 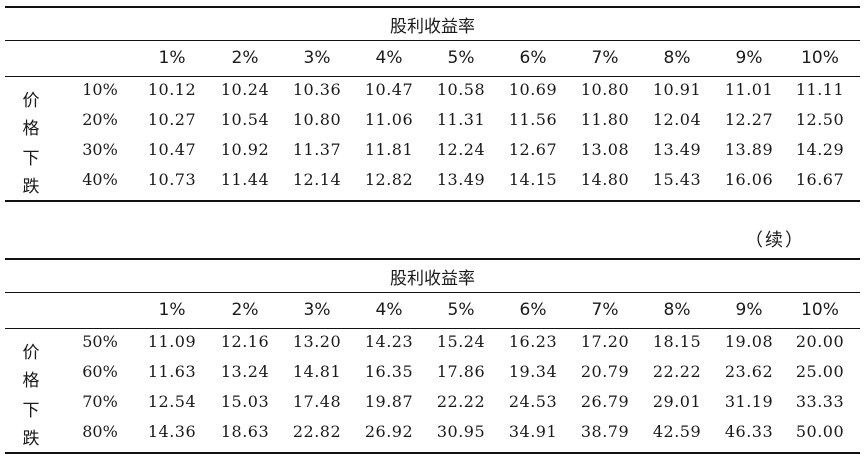 I want to click on table-cell: 11.09, so click(x=172, y=341).